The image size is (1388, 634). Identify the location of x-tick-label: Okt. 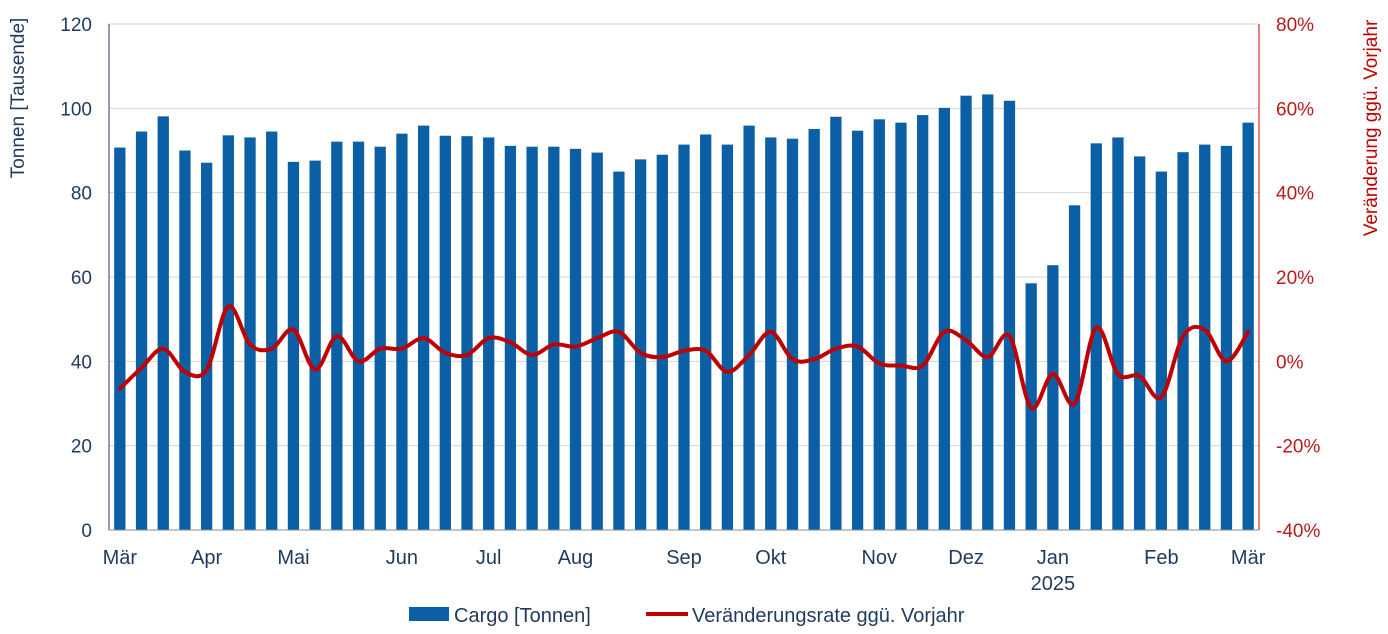
(771, 558).